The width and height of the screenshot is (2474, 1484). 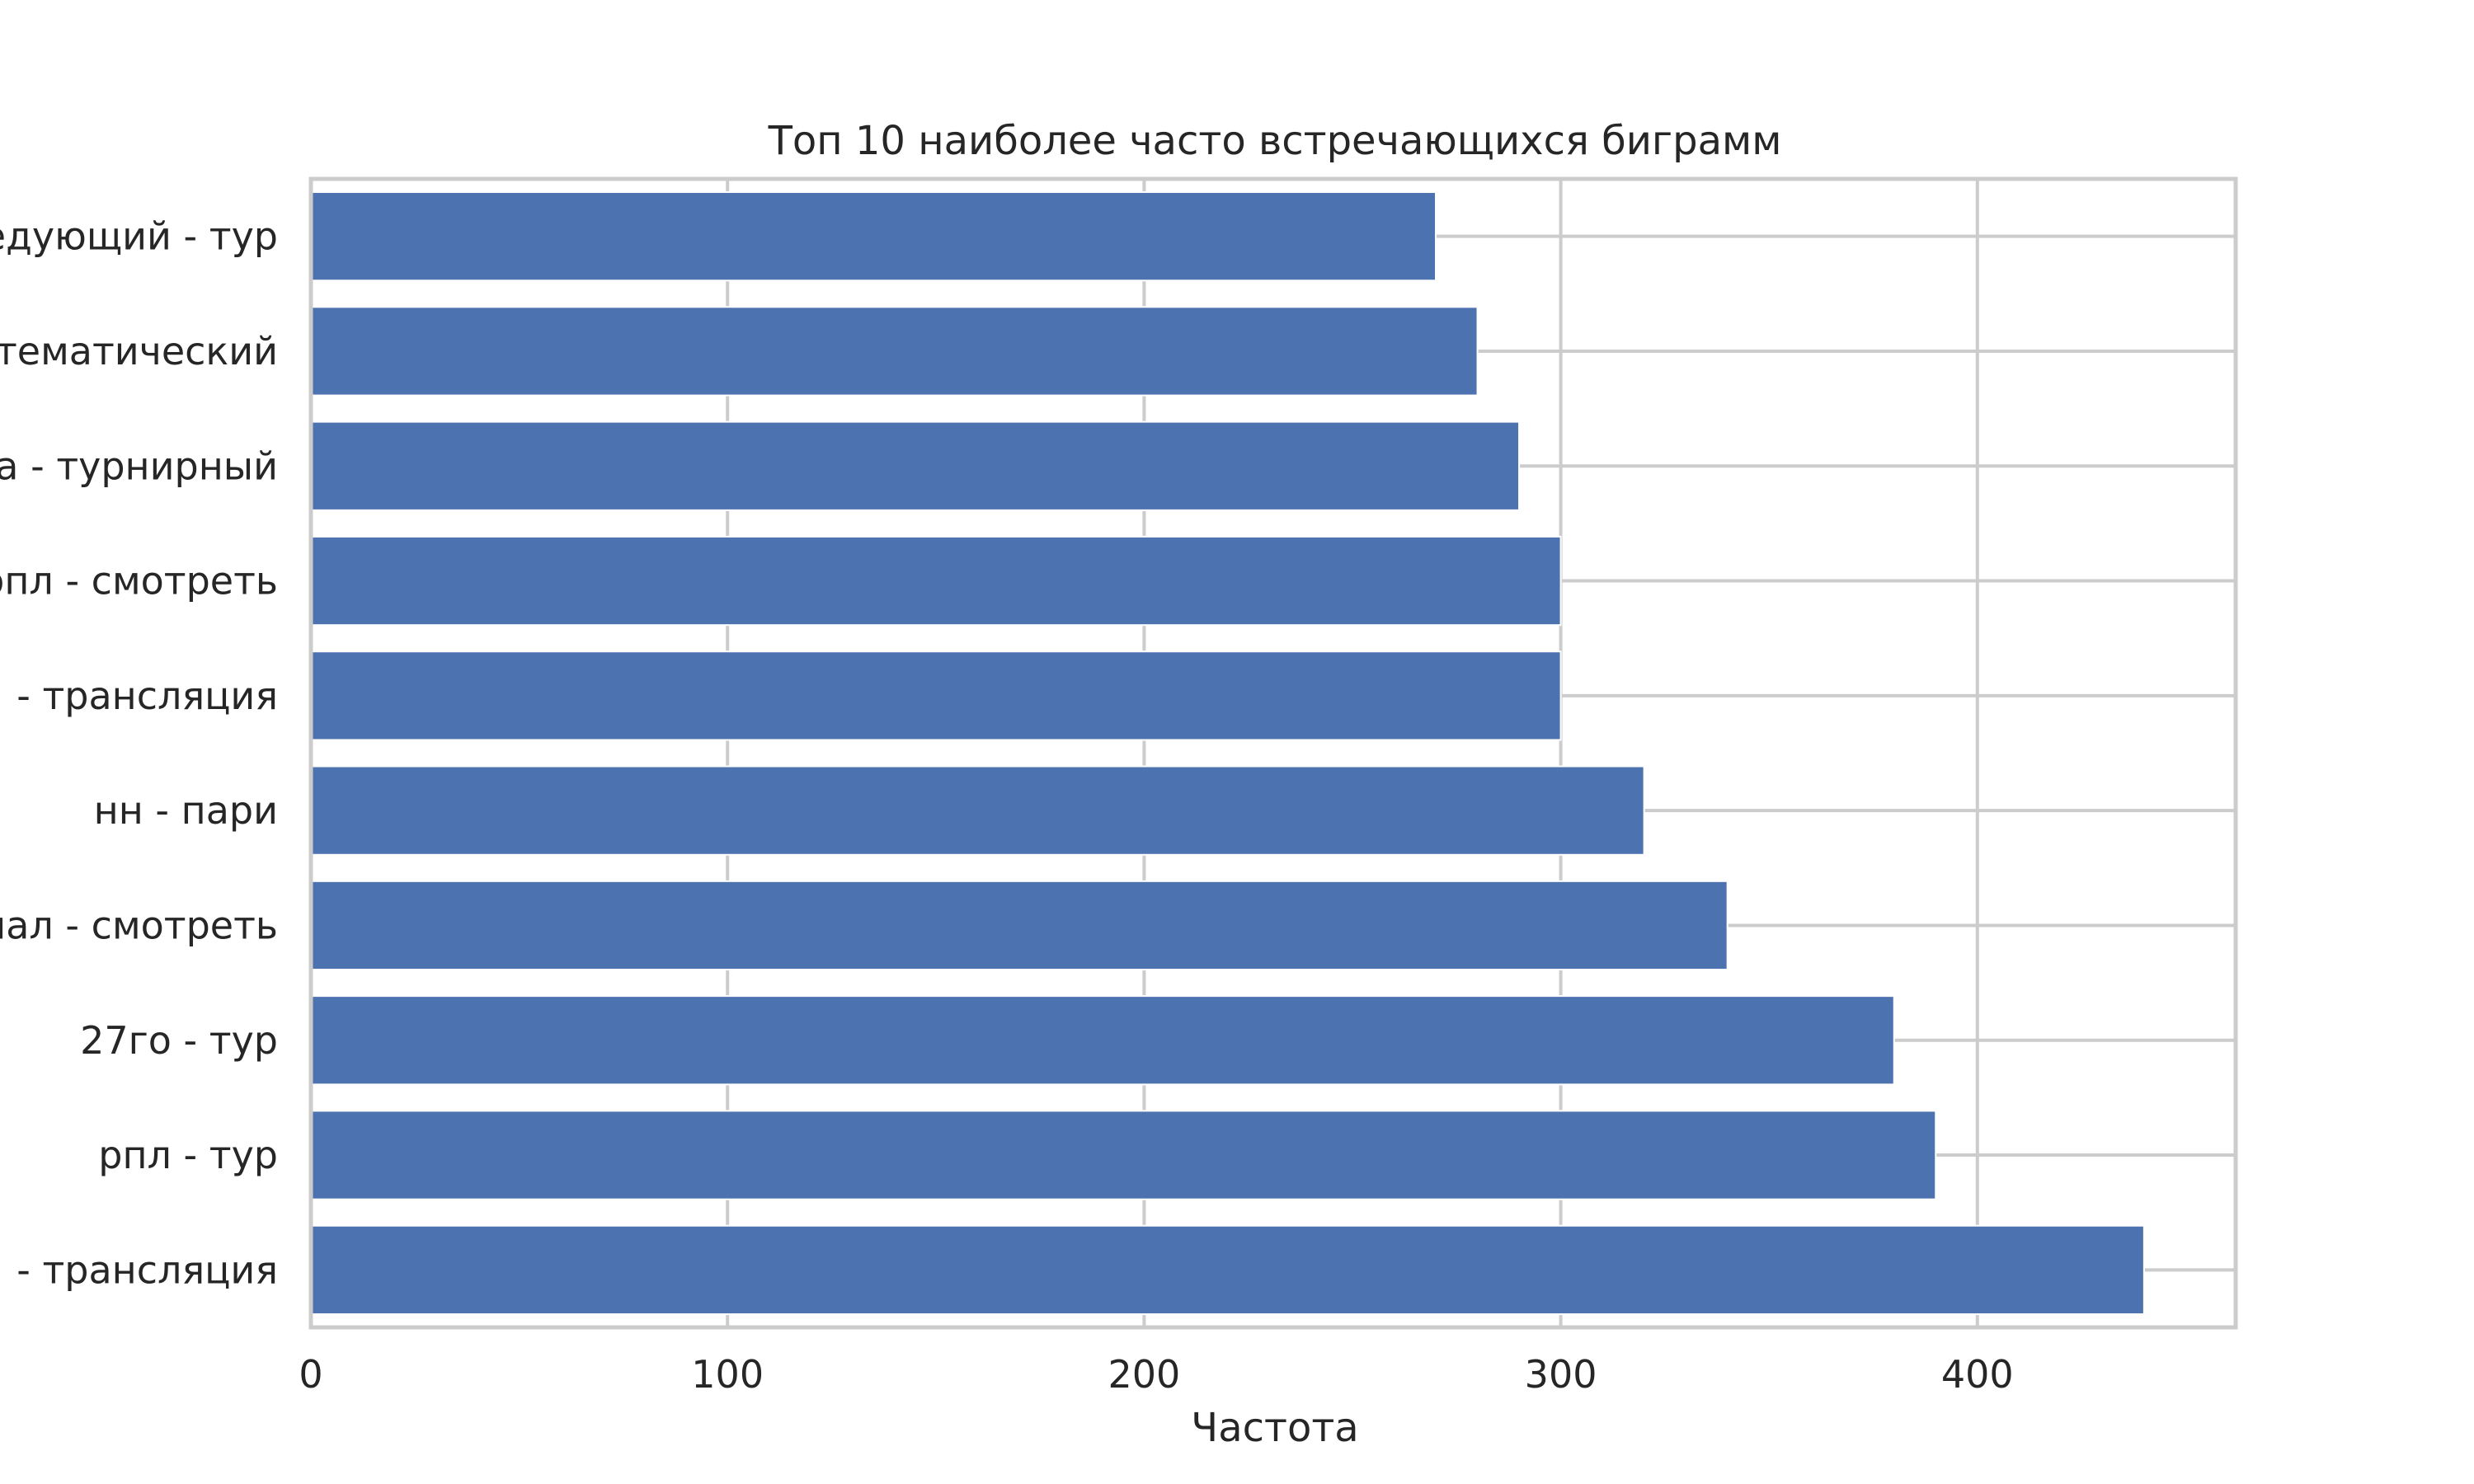 What do you see at coordinates (1274, 1428) in the screenshot?
I see `x-axis-label: Частота` at bounding box center [1274, 1428].